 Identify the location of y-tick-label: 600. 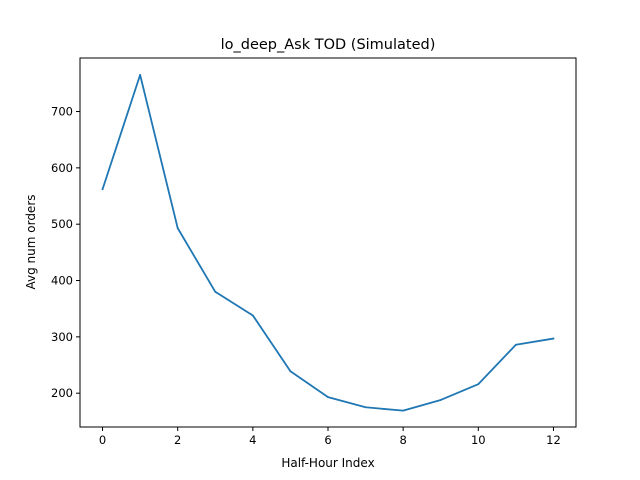
(62, 168).